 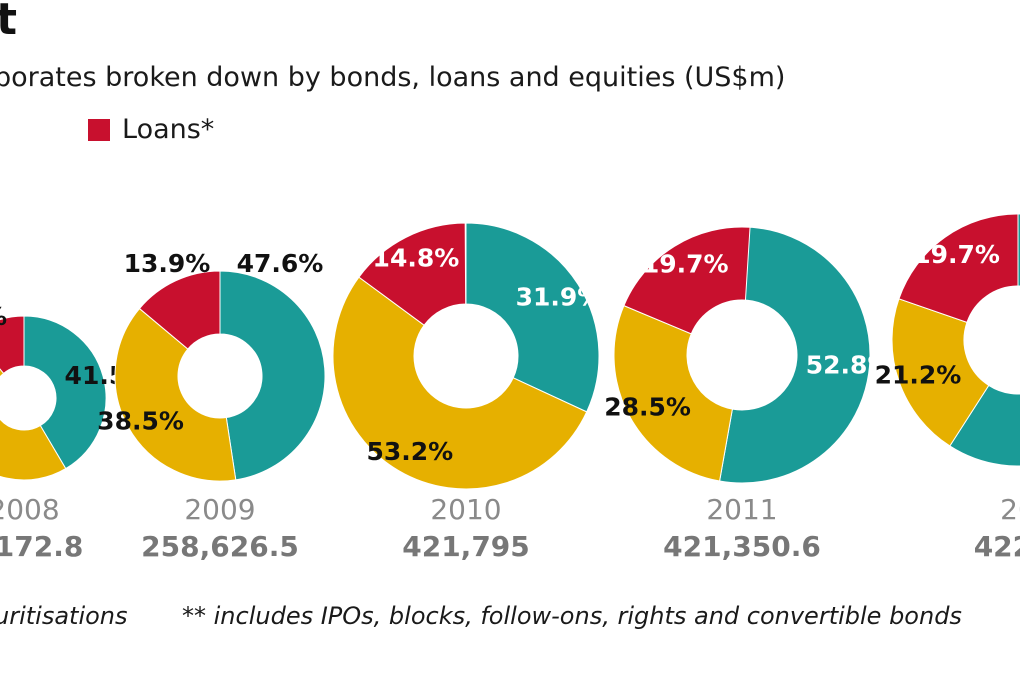 I want to click on data-label-equities: 53.2%, so click(x=409, y=451).